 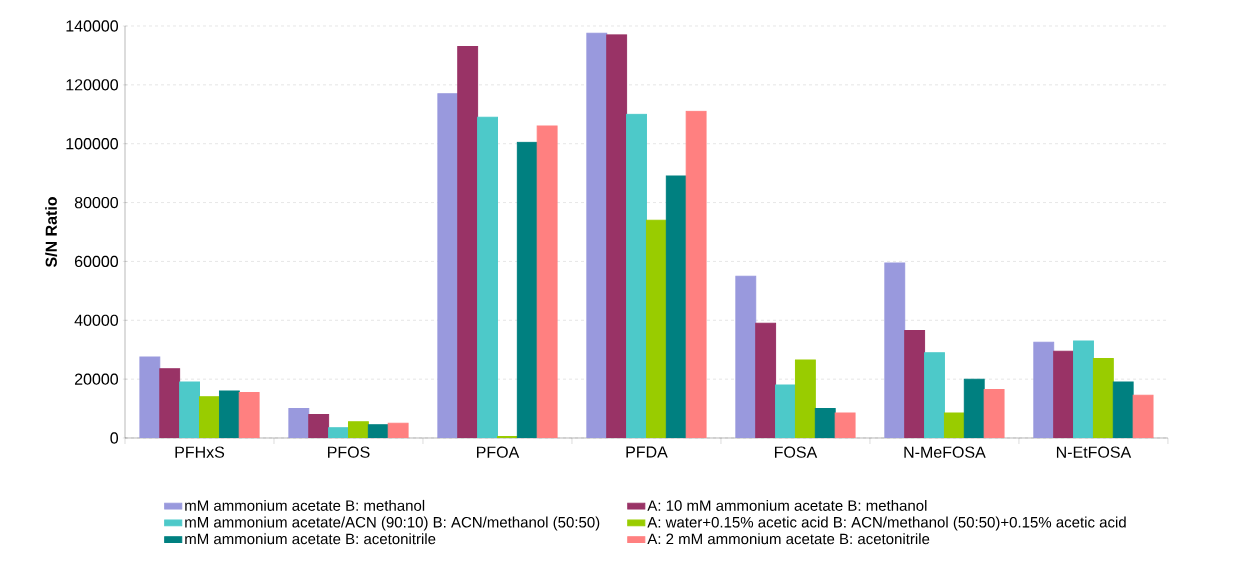 I want to click on y-tick-label: 140000, so click(x=92, y=26).